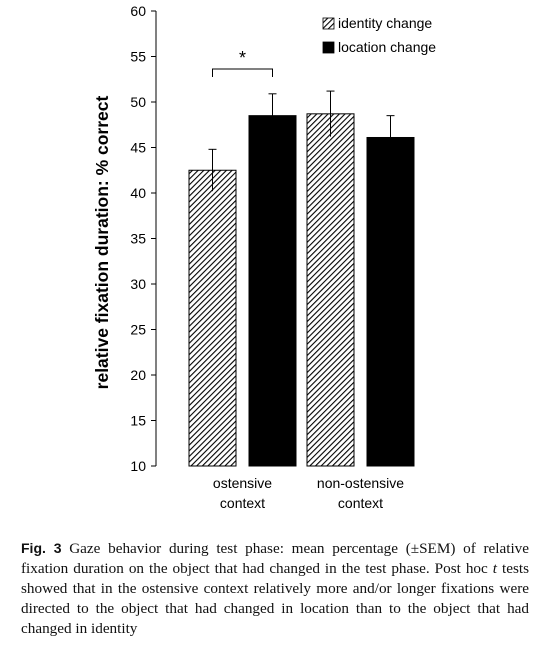 The image size is (547, 662). Describe the element at coordinates (242, 483) in the screenshot. I see `x-category-label: ostensive` at that location.